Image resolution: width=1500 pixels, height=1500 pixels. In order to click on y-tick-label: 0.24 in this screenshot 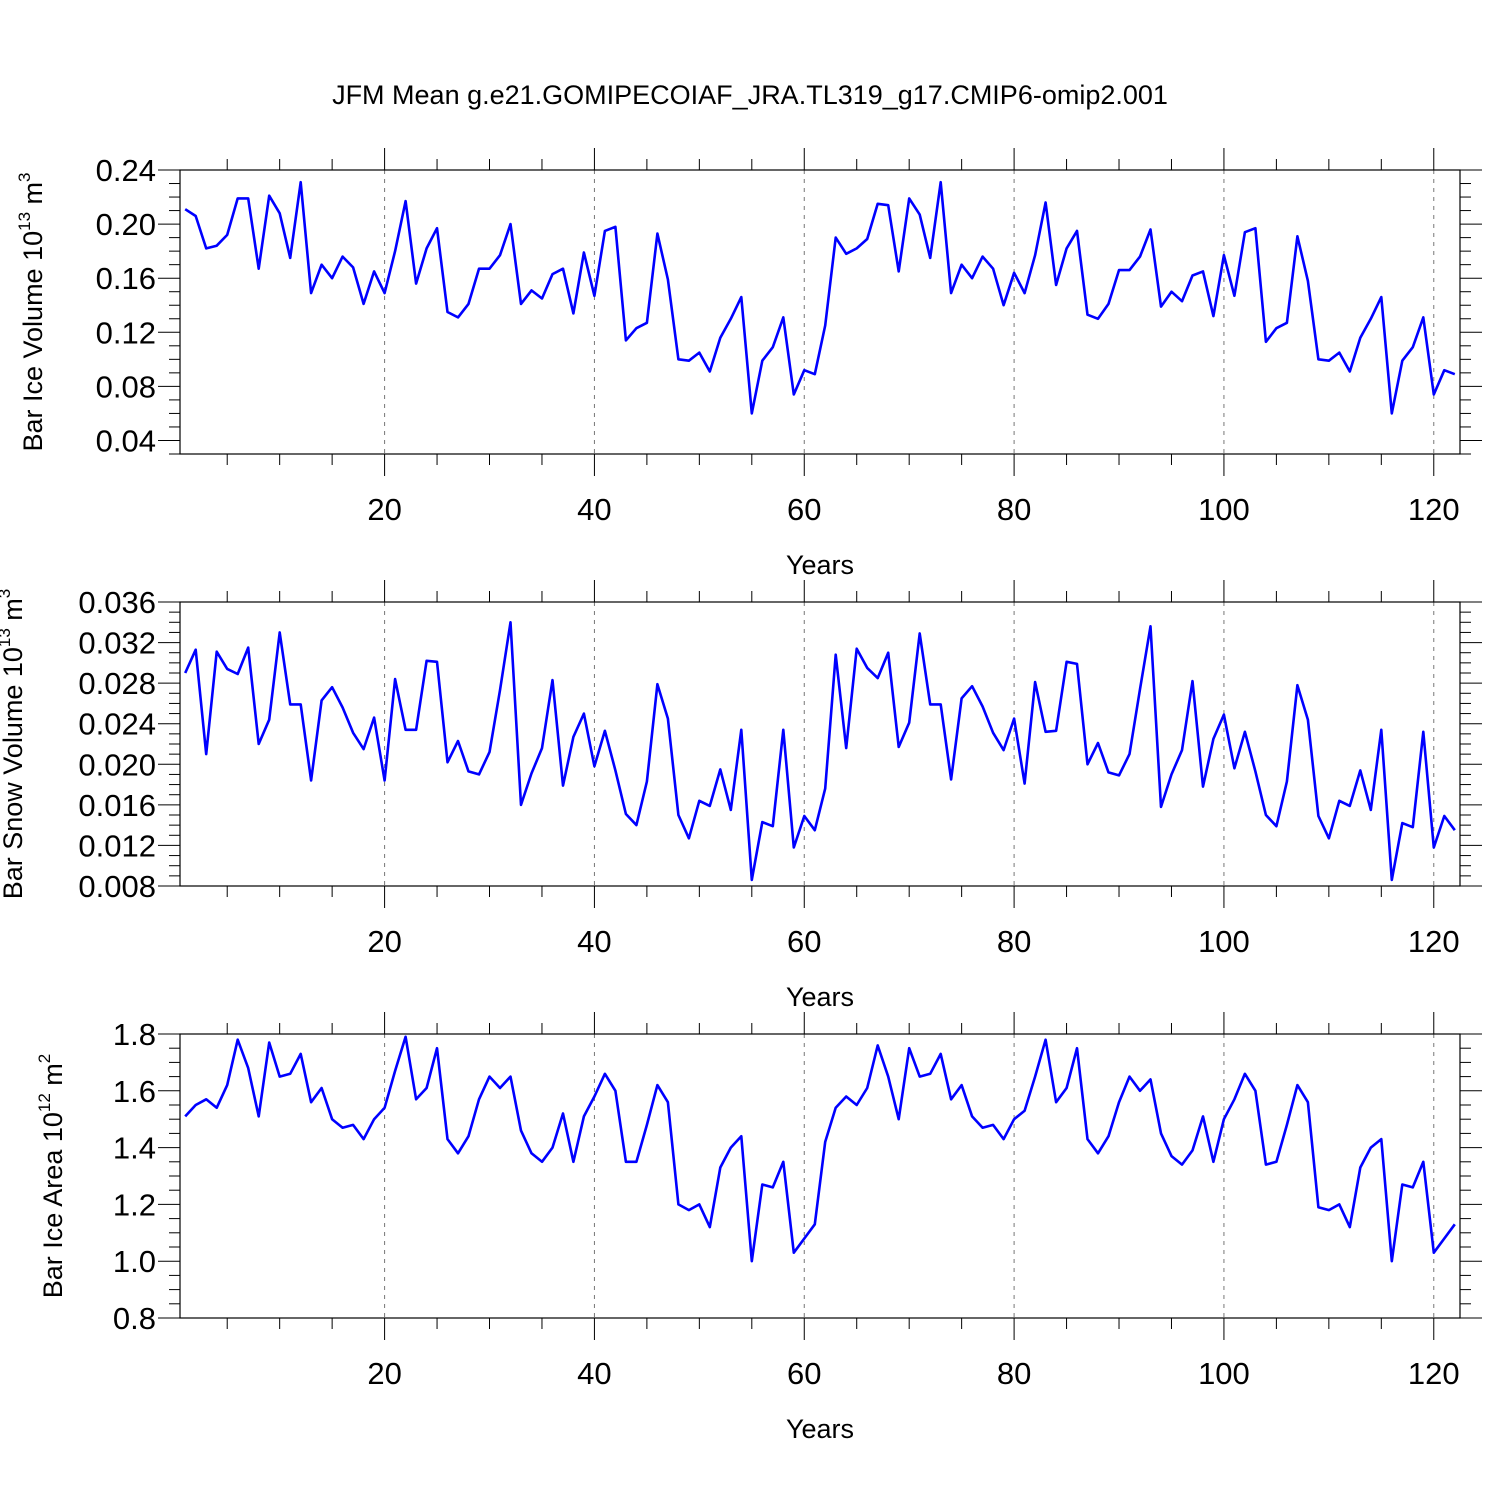, I will do `click(126, 170)`.